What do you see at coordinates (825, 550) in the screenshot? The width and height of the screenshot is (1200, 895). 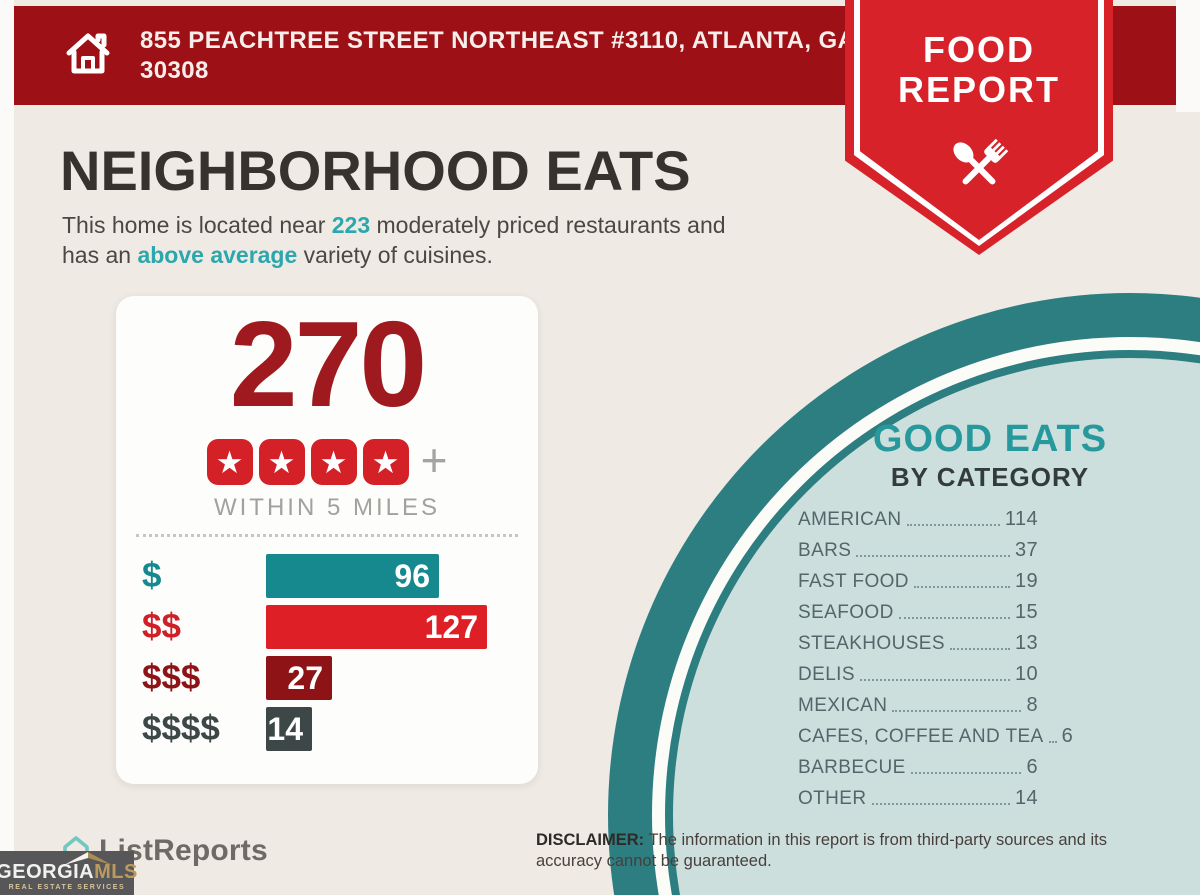 I see `category-label: BARS` at bounding box center [825, 550].